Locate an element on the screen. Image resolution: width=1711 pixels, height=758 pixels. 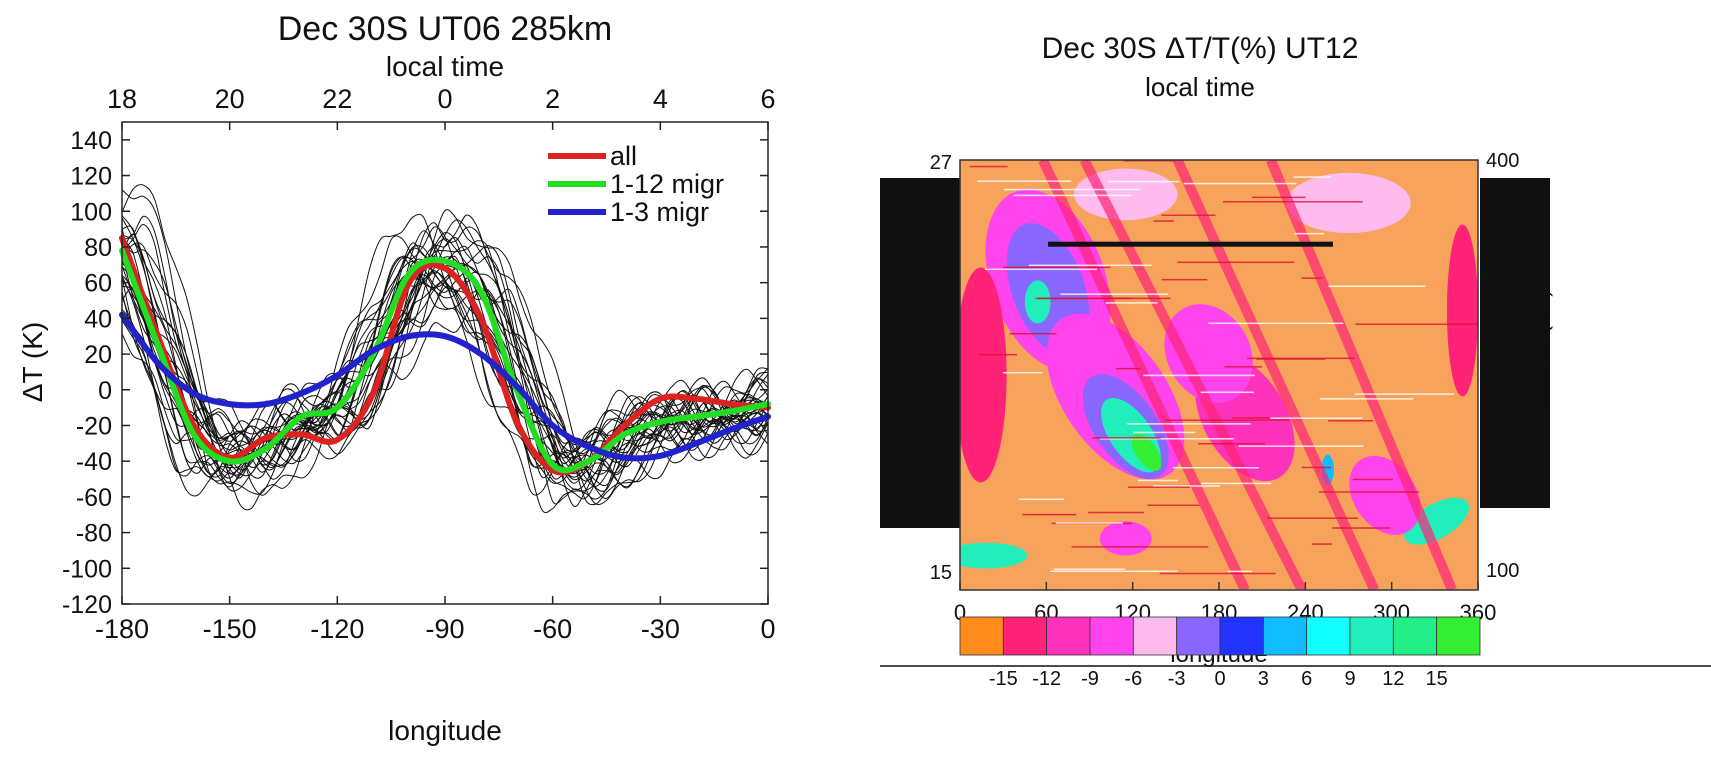
line-chart-top-ticks: 18 20 22 0 2 4 6 is located at coordinates (441, 99).